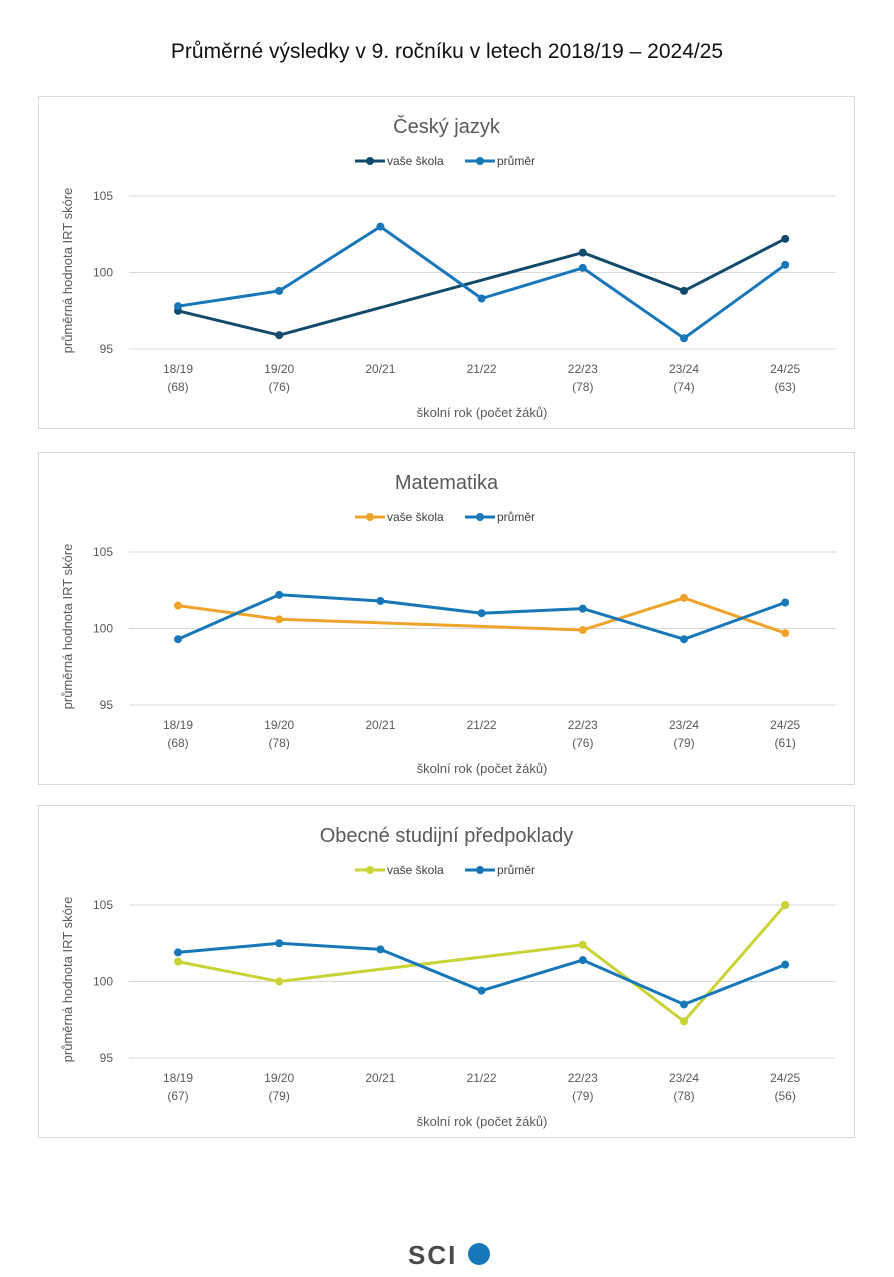  Describe the element at coordinates (516, 517) in the screenshot. I see `legend-label: průměr` at that location.